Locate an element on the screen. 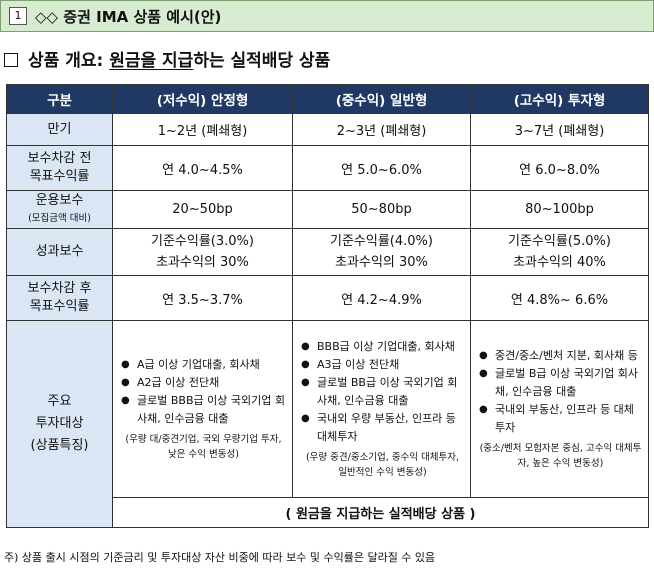 The height and width of the screenshot is (570, 654). investment-note: (우량 대/중견기업, 국외 우량기업 투자, 낮은 수익 변동성) is located at coordinates (203, 447).